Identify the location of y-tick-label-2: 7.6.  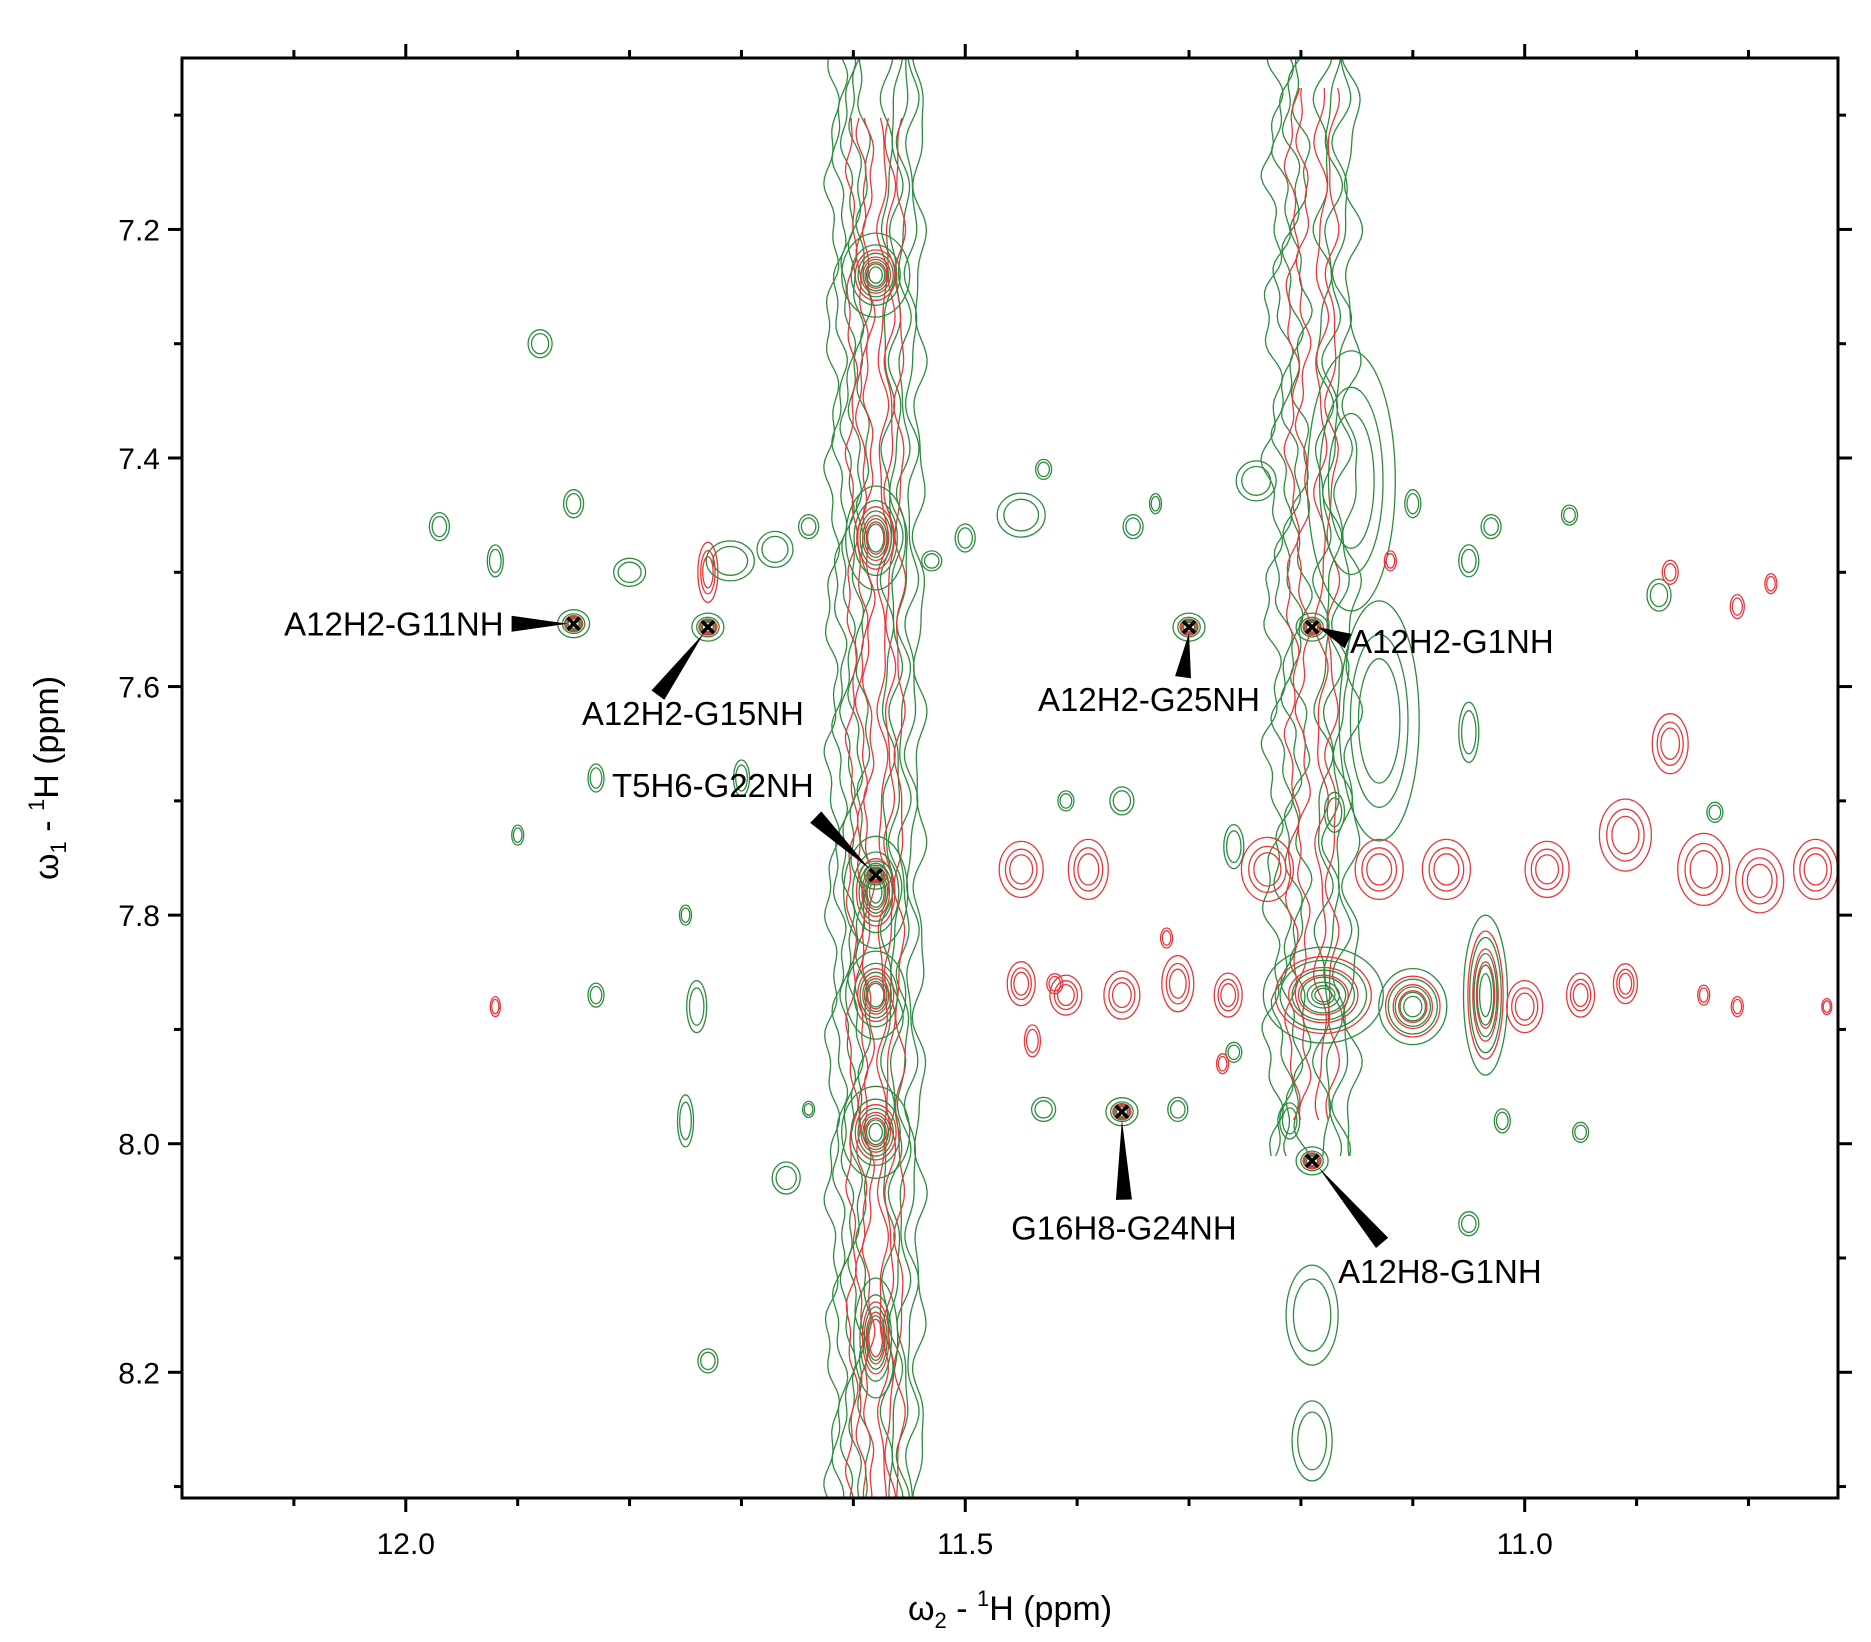
(139, 688).